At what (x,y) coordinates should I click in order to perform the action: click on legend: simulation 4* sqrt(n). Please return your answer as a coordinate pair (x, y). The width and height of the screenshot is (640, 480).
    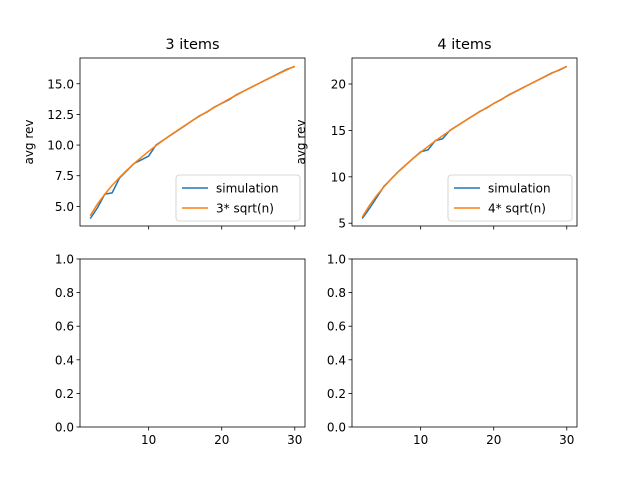
    Looking at the image, I should click on (510, 198).